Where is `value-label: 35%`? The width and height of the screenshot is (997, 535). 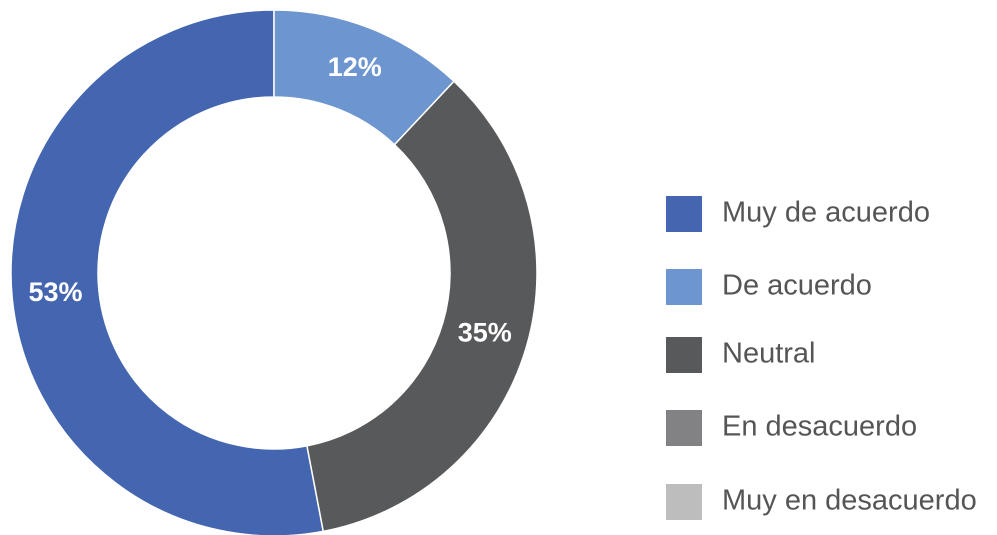
value-label: 35% is located at coordinates (485, 332).